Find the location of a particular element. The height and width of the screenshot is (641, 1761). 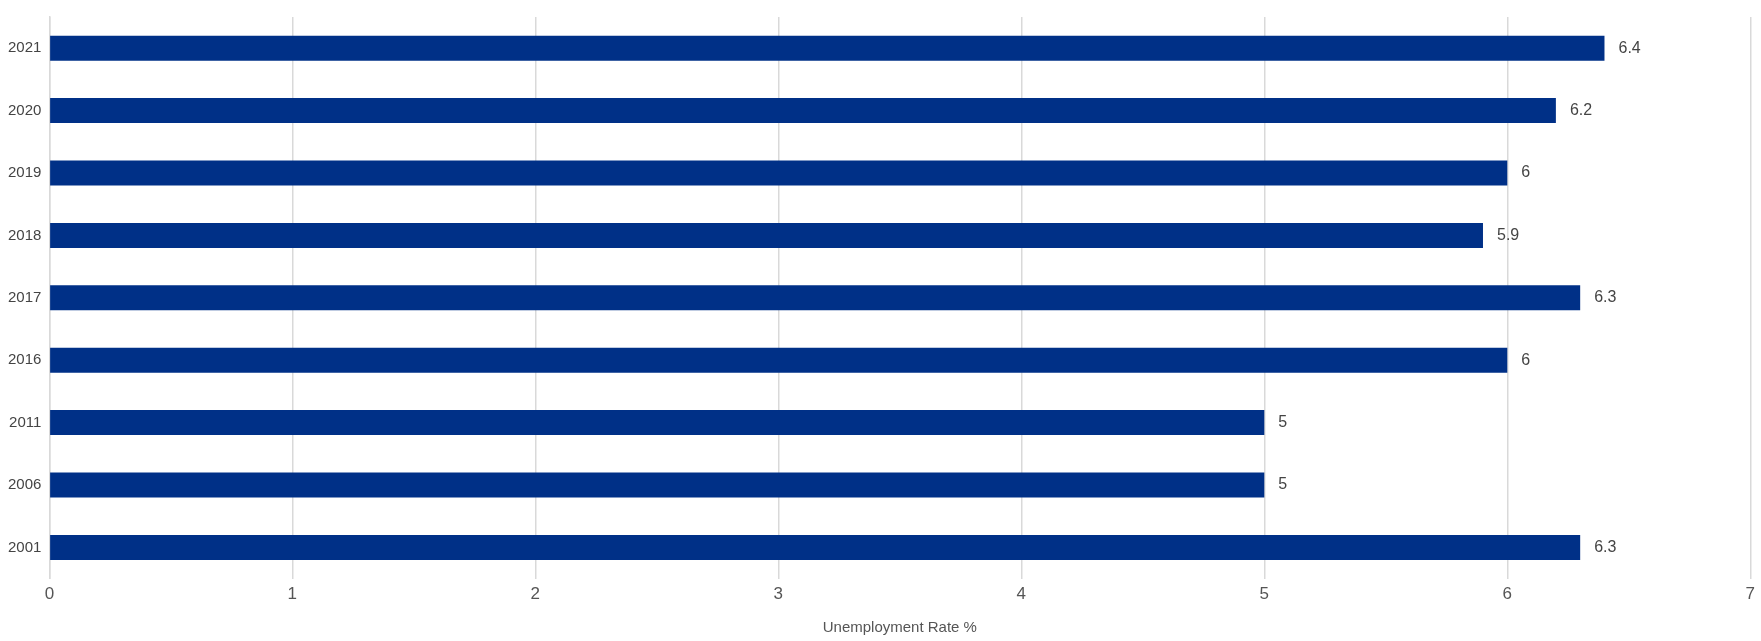

x-axis-title: Unemployment Rate % is located at coordinates (899, 627).